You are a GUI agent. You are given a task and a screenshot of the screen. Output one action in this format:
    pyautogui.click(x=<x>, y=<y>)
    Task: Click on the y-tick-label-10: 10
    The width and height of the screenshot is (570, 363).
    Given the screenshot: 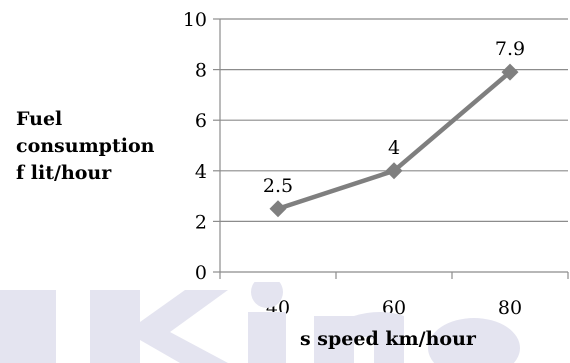 What is the action you would take?
    pyautogui.click(x=195, y=20)
    